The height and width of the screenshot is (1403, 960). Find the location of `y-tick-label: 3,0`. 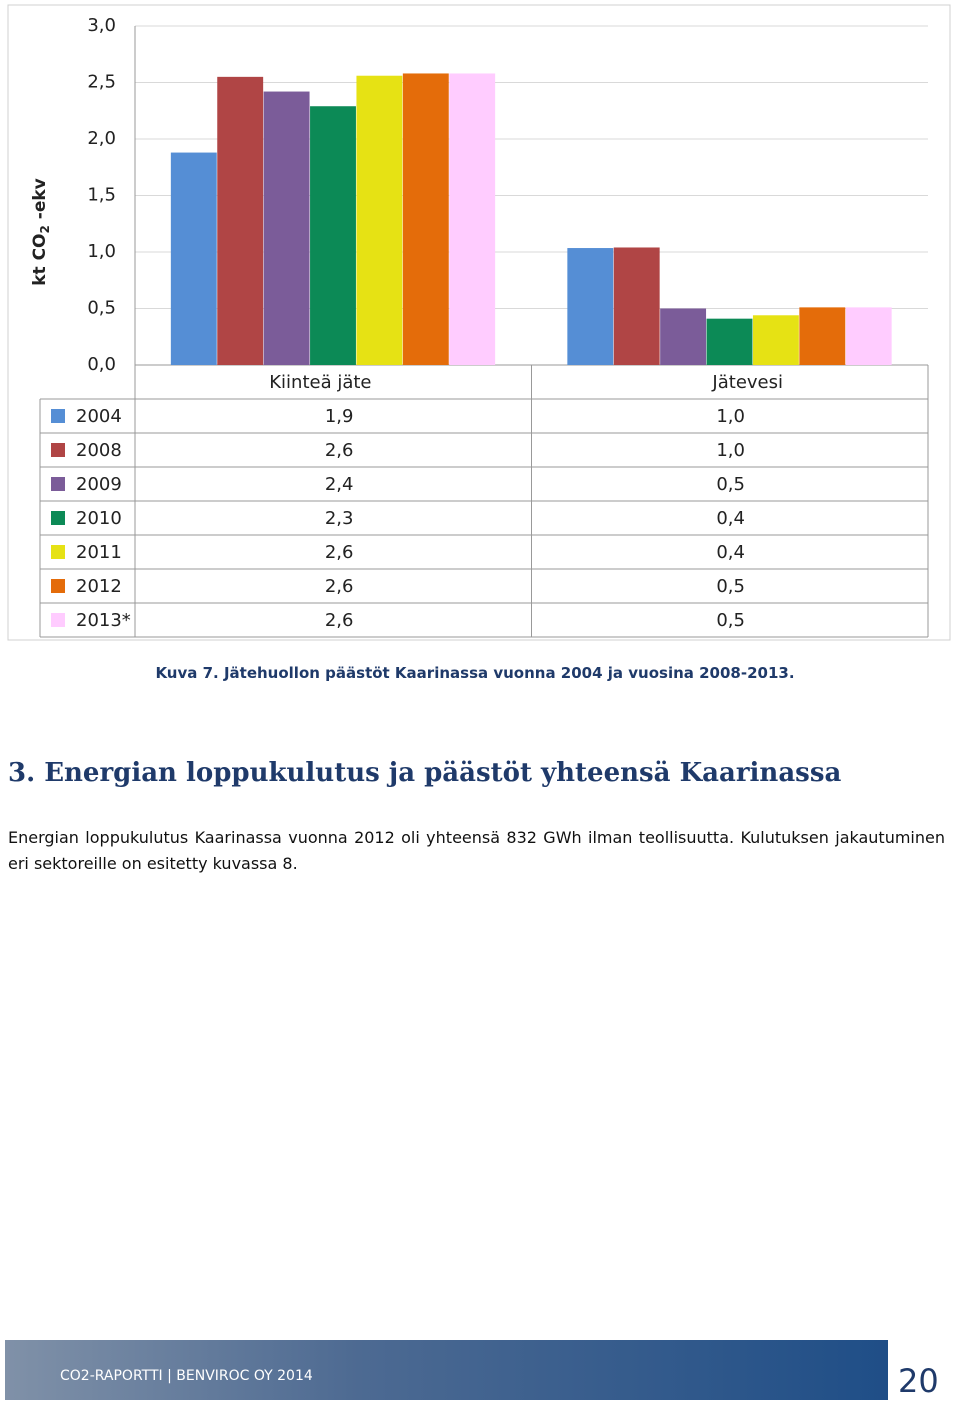

y-tick-label: 3,0 is located at coordinates (101, 25).